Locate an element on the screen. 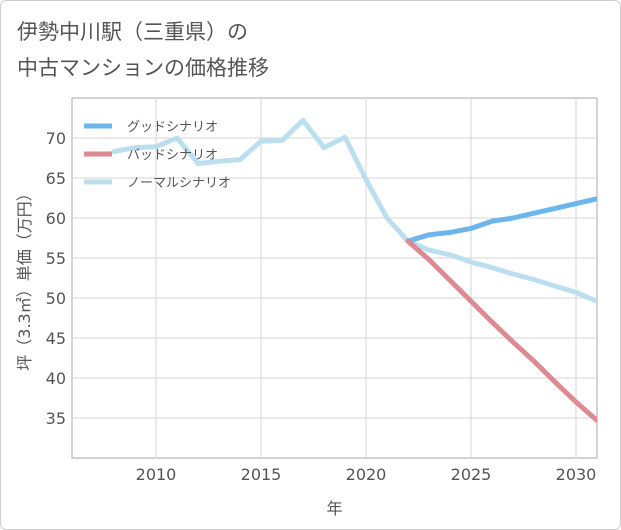  y-tick-label: 60 is located at coordinates (56, 218).